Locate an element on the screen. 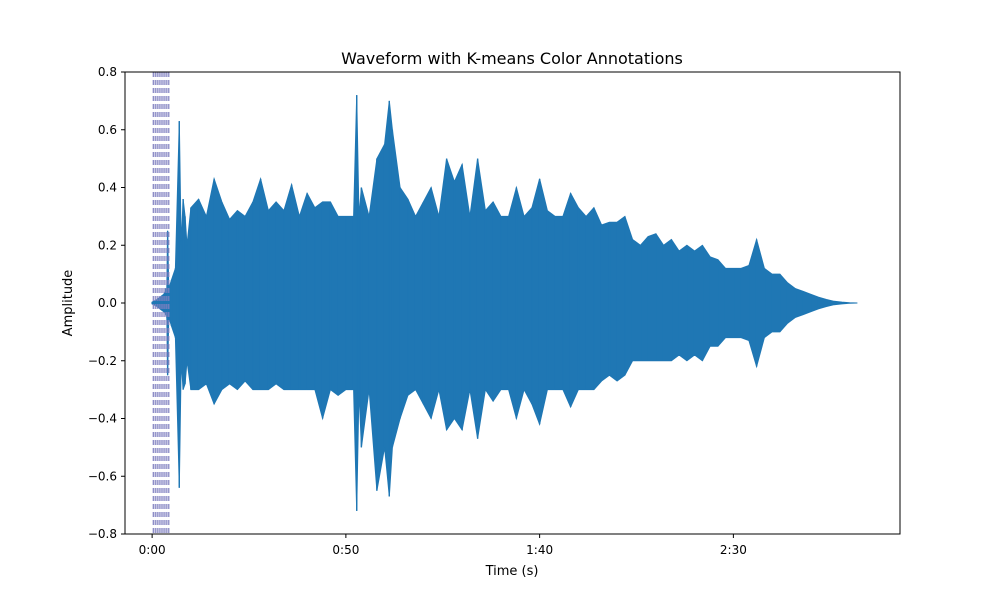  y-tick-label: −0.4 is located at coordinates (102, 419).